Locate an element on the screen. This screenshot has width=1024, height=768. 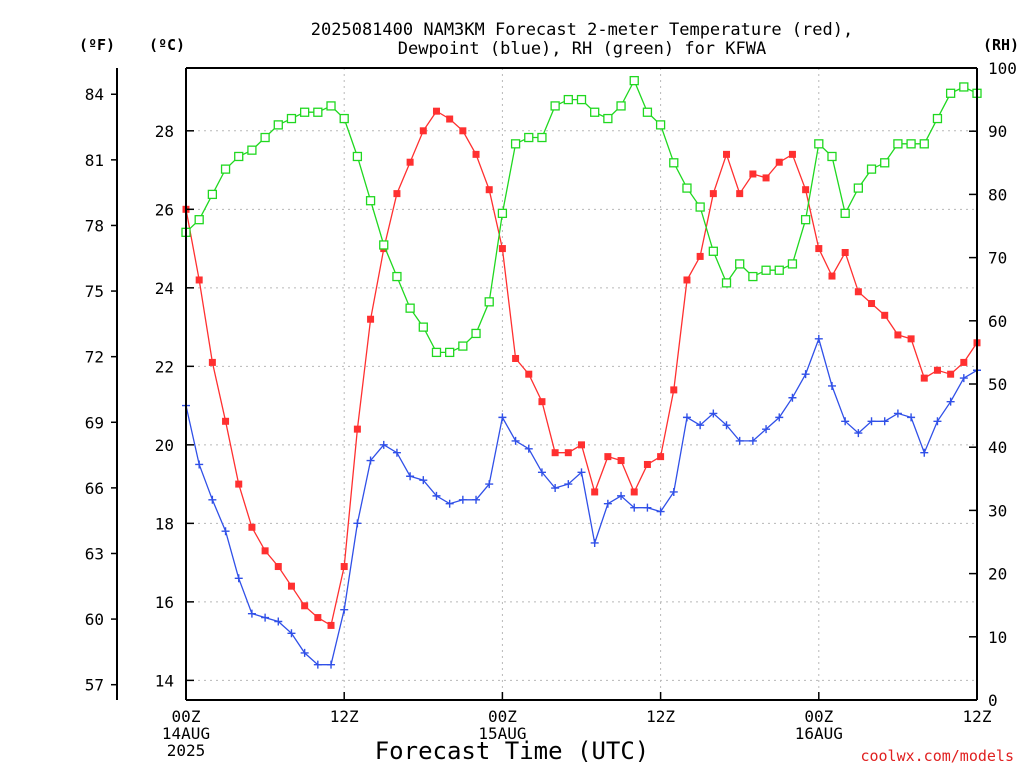
rh-tick-label: 70 is located at coordinates (997, 258).